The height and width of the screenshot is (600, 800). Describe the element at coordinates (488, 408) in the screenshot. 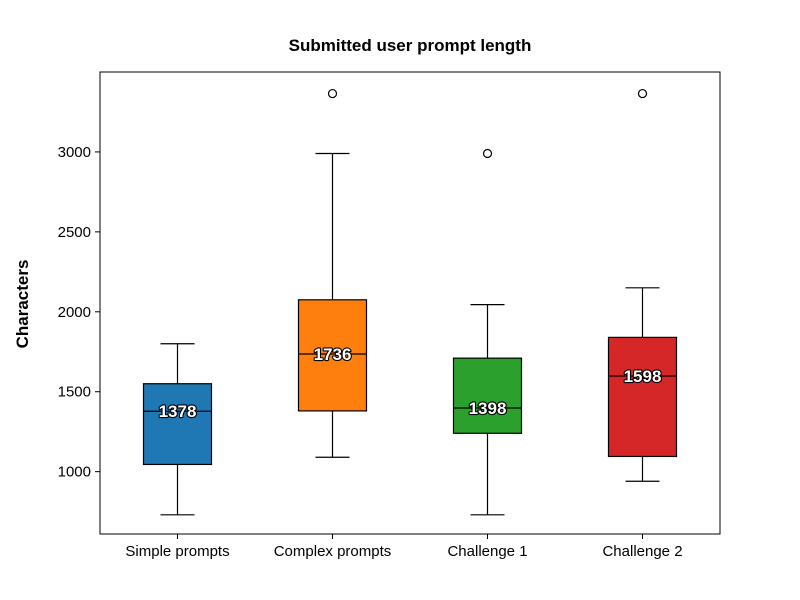

I see `median-label: 1398` at that location.